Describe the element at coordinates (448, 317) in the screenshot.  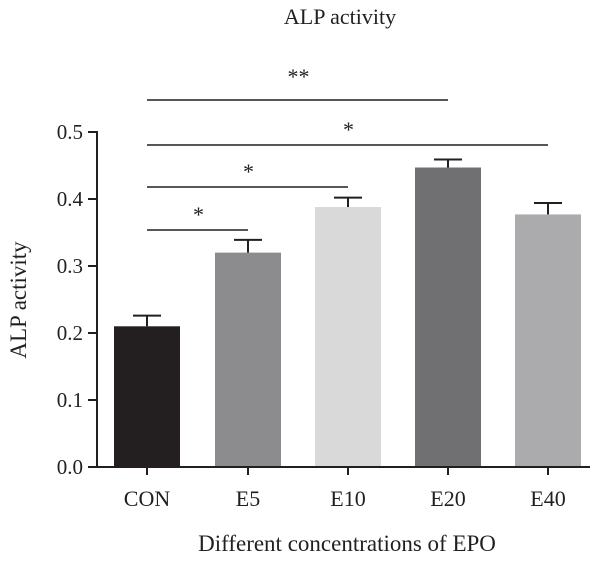
I see `bar-e20` at that location.